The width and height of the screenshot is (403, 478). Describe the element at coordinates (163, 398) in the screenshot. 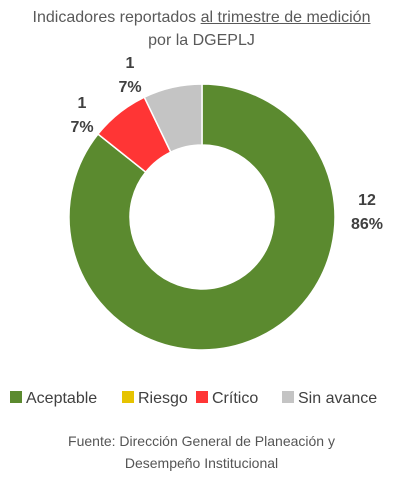

I see `legend-label: Riesgo` at that location.